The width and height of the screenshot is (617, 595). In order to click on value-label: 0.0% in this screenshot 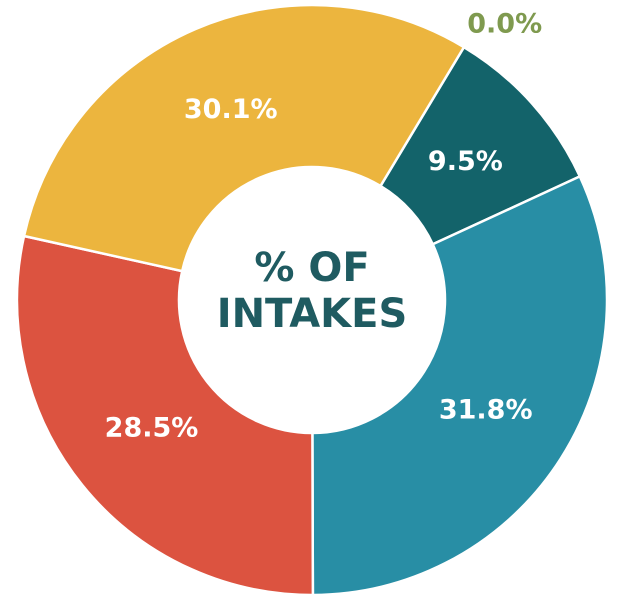, I will do `click(504, 23)`.